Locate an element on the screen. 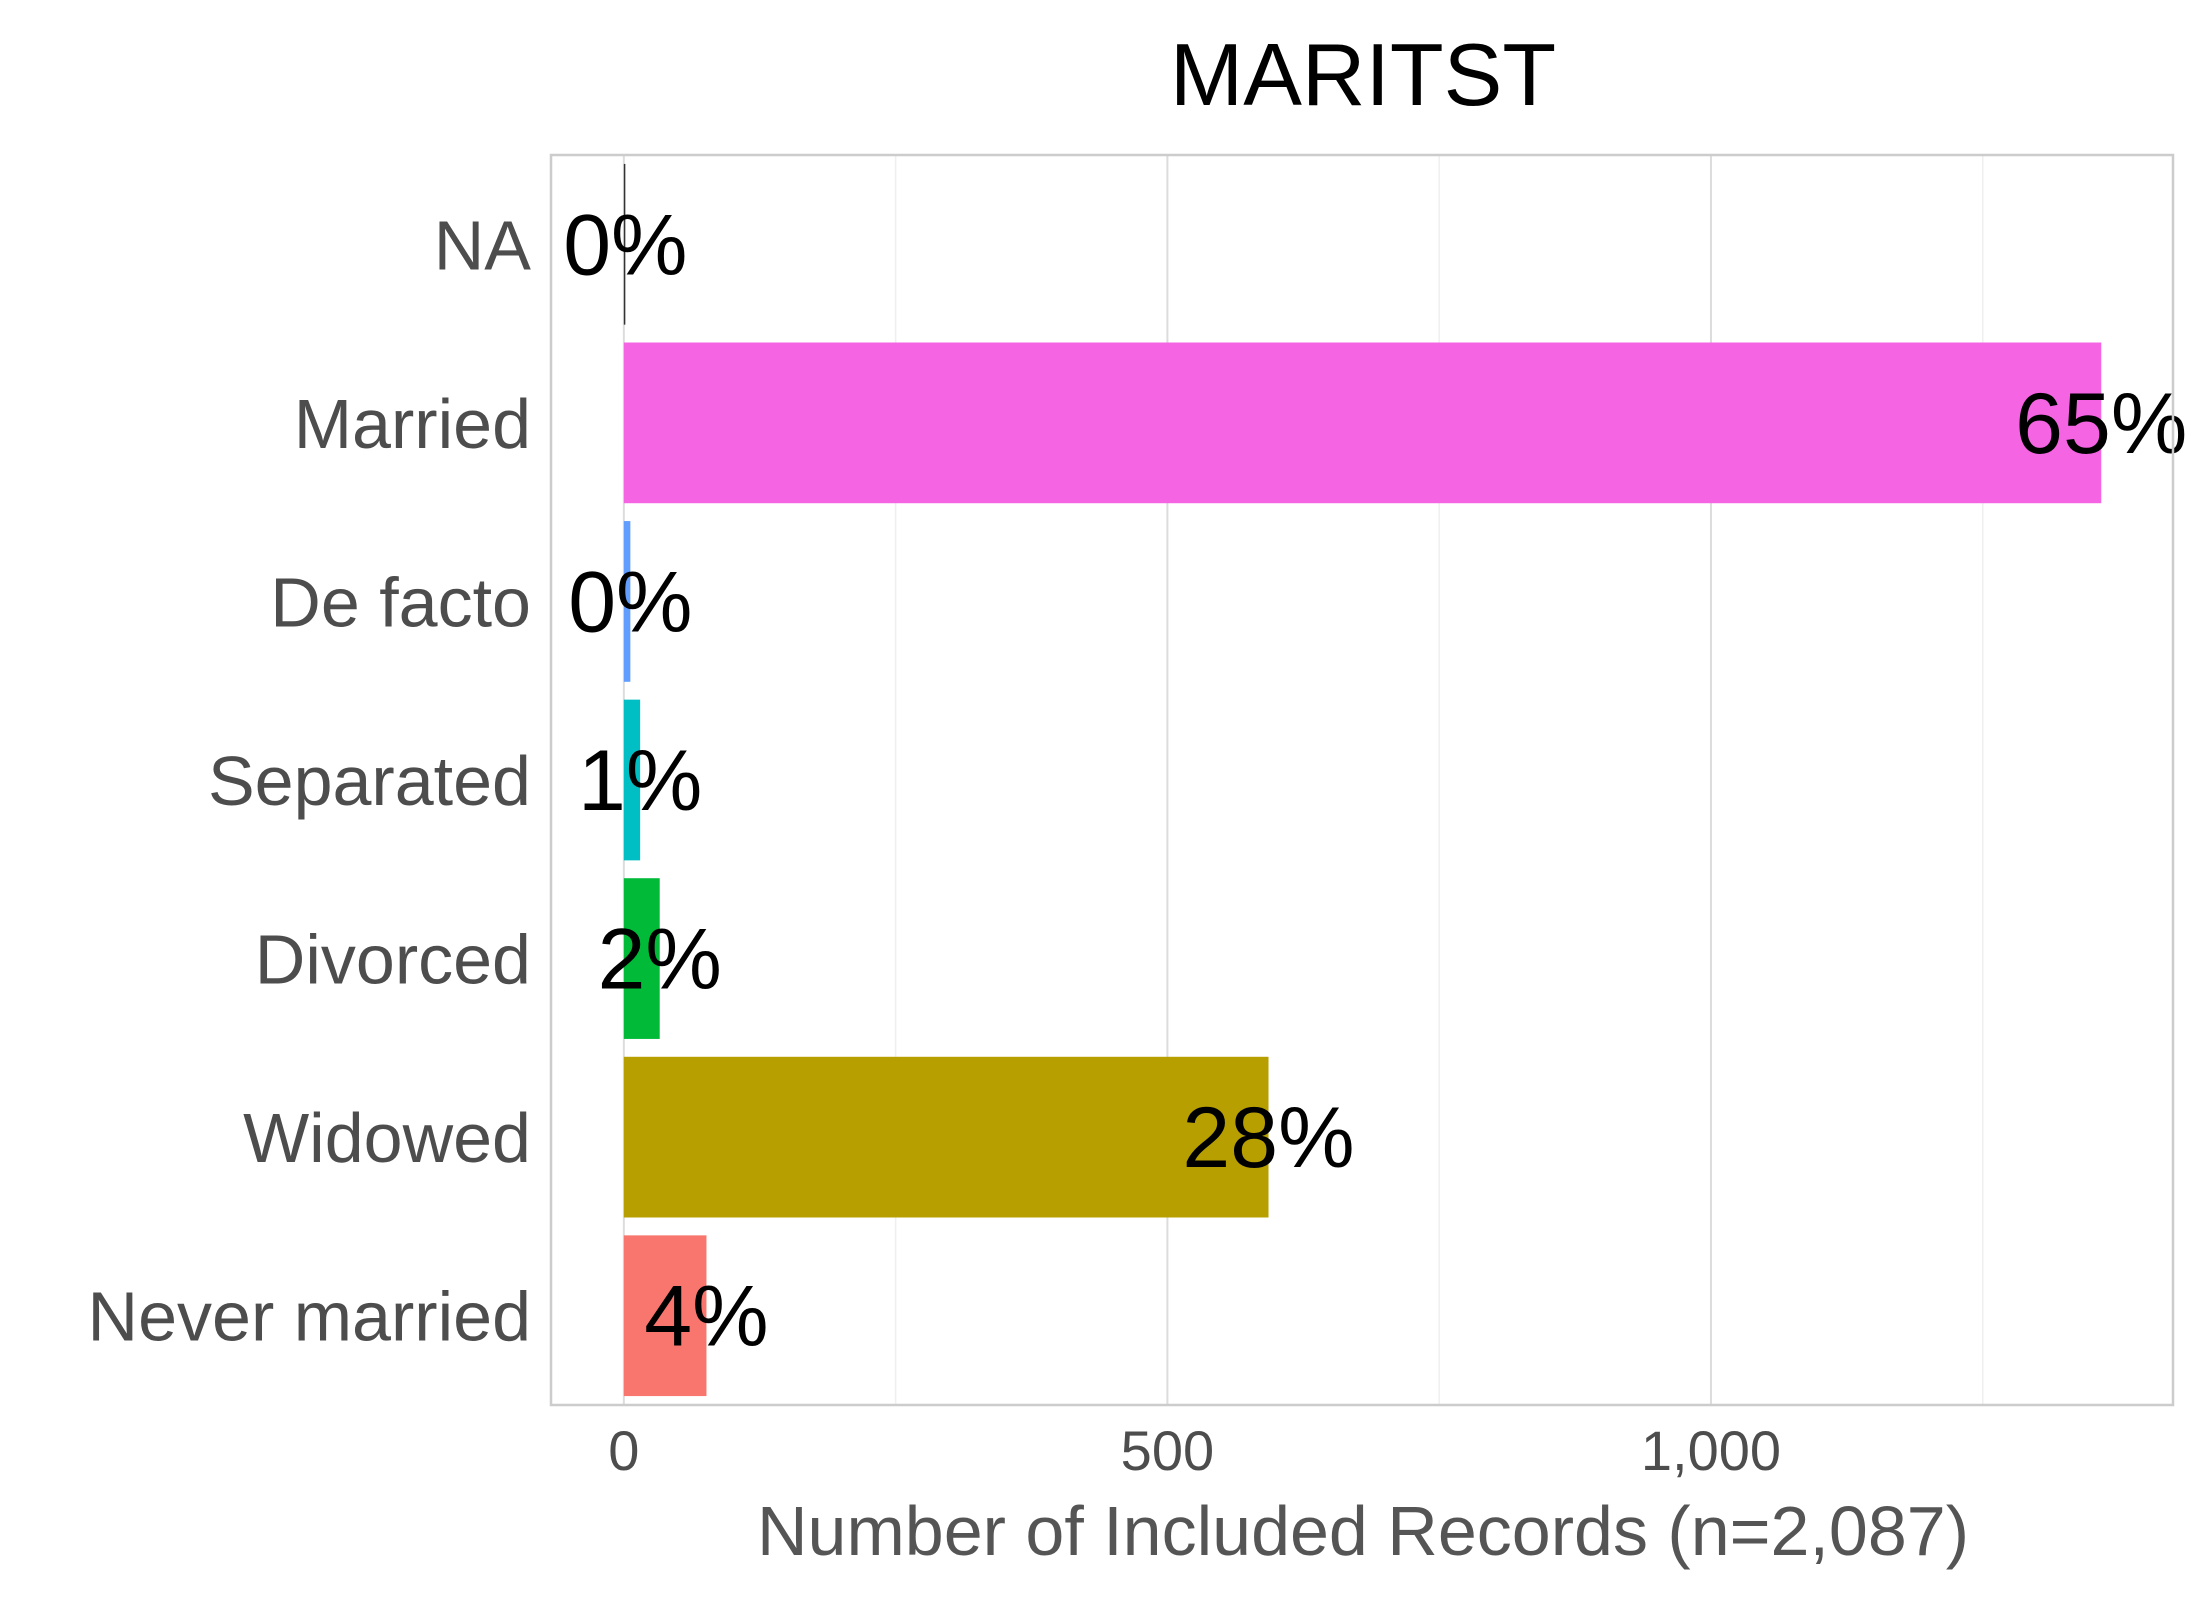 The image size is (2200, 1600). bar-separated is located at coordinates (632, 780).